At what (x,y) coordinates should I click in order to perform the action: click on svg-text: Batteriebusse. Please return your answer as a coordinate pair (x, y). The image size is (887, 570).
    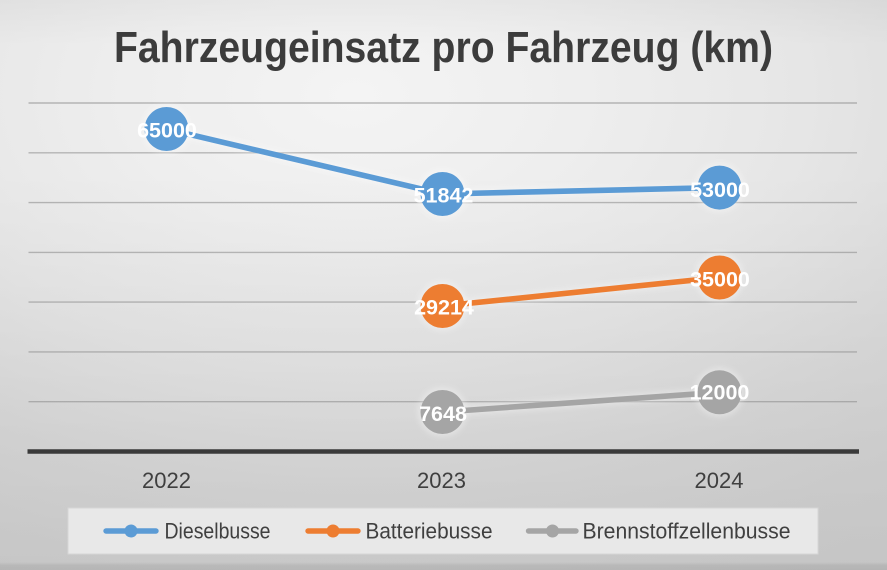
    Looking at the image, I should click on (429, 531).